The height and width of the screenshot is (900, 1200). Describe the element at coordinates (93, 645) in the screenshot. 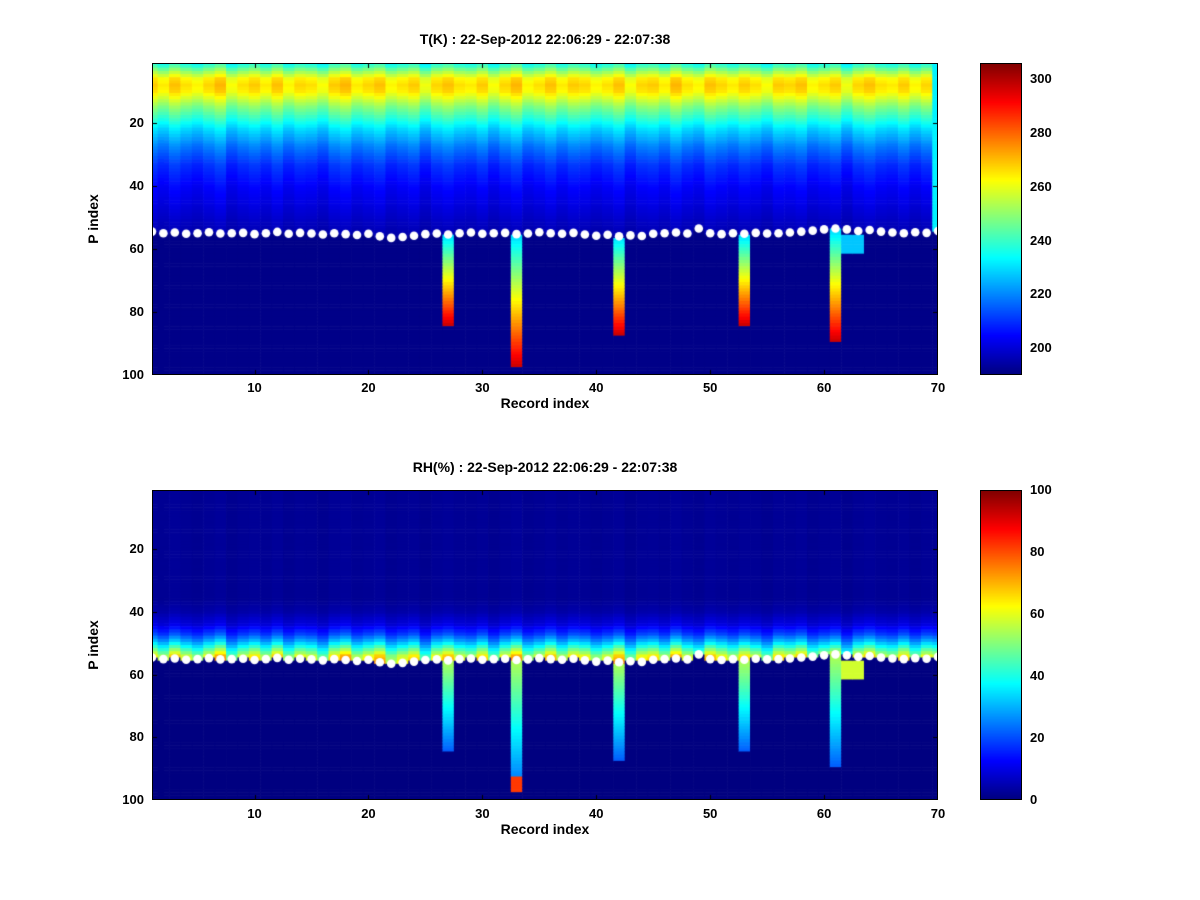

I see `plot2-ylabel: P index` at that location.